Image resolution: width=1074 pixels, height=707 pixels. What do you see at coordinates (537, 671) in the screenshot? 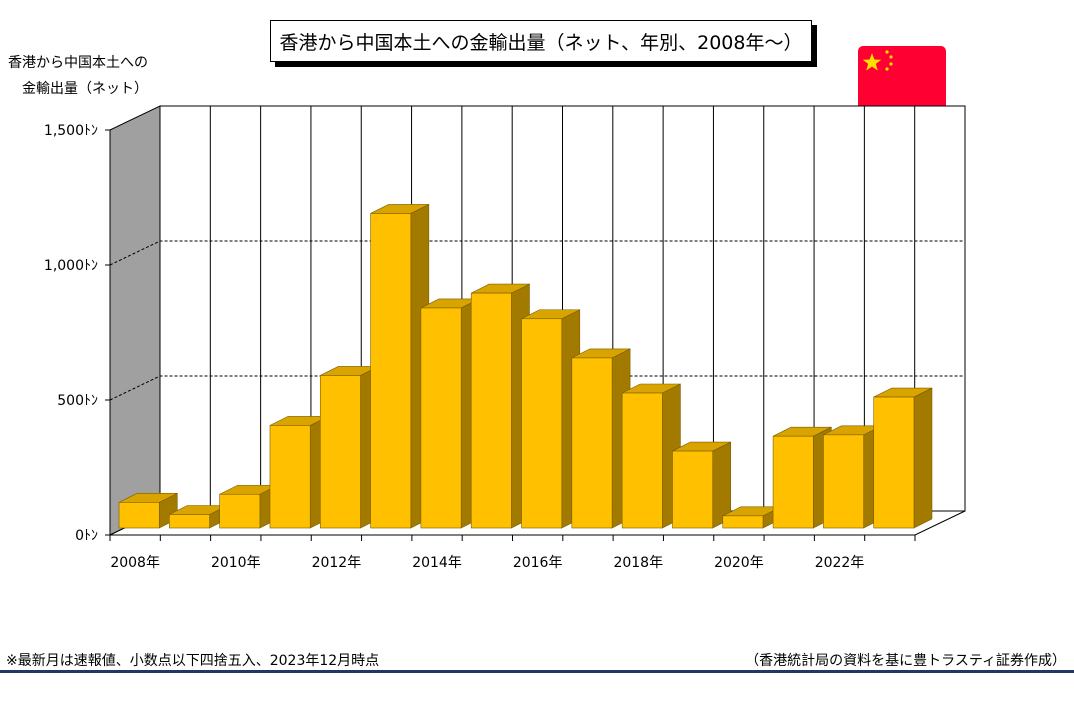
I see `bottom-rule` at bounding box center [537, 671].